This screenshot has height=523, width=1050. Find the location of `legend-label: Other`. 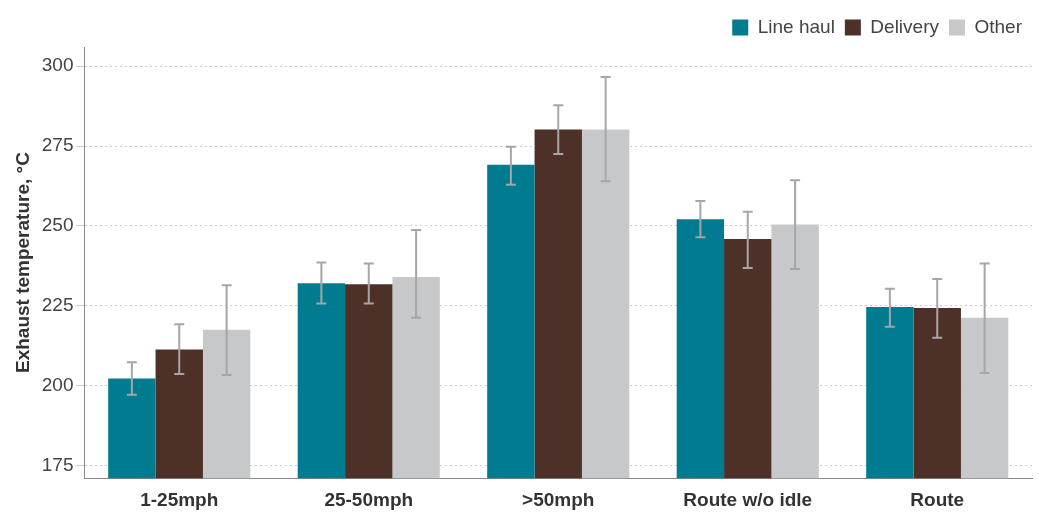

legend-label: Other is located at coordinates (998, 26).